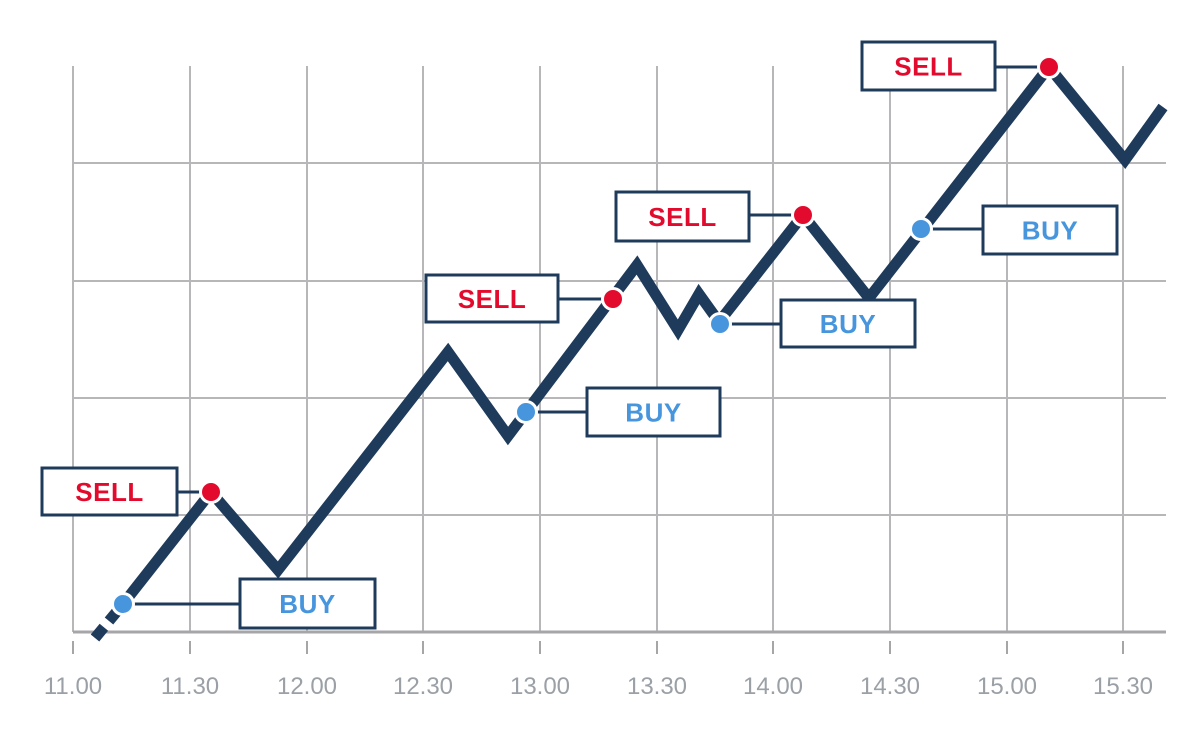 The height and width of the screenshot is (732, 1200). What do you see at coordinates (540, 686) in the screenshot?
I see `x-axis-tick-label: 13.00` at bounding box center [540, 686].